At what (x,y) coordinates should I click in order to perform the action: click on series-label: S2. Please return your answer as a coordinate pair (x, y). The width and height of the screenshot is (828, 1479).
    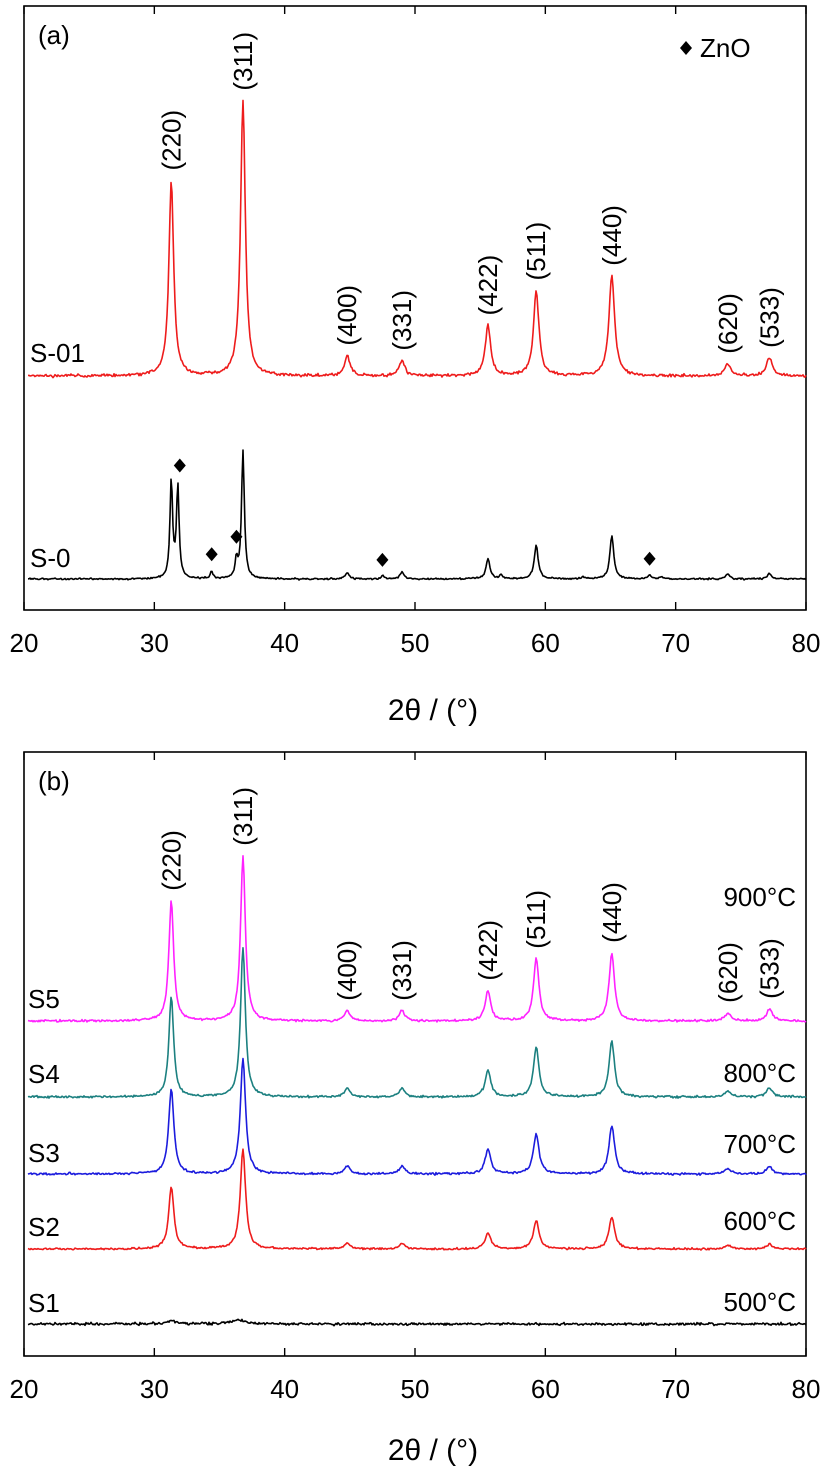
    Looking at the image, I should click on (44, 1227).